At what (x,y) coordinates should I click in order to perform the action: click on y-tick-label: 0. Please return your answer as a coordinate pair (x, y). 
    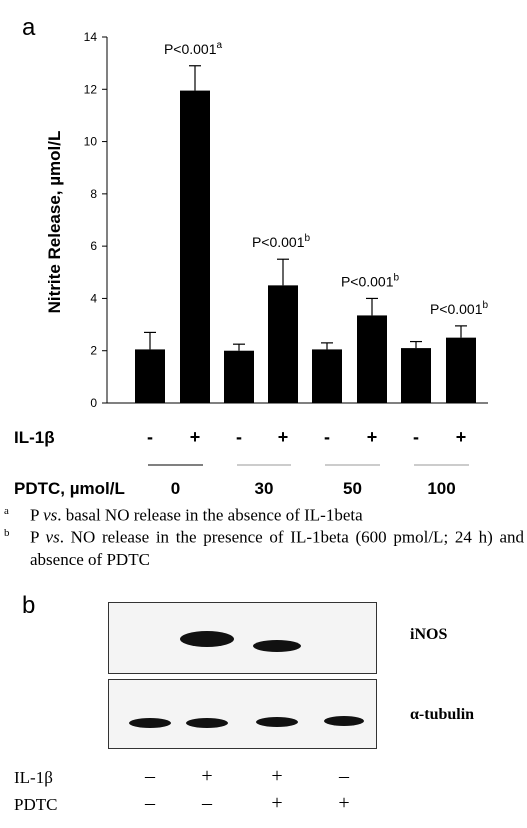
    Looking at the image, I should click on (93, 403).